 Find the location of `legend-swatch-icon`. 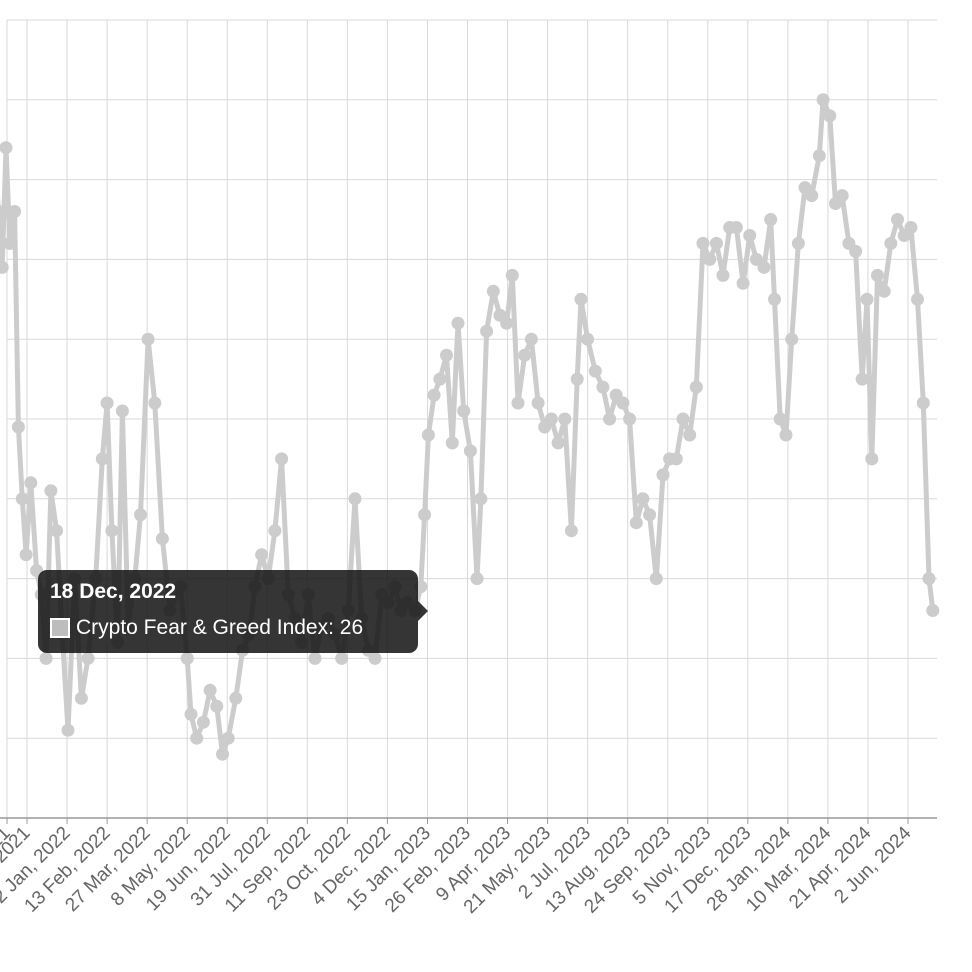

legend-swatch-icon is located at coordinates (60, 628).